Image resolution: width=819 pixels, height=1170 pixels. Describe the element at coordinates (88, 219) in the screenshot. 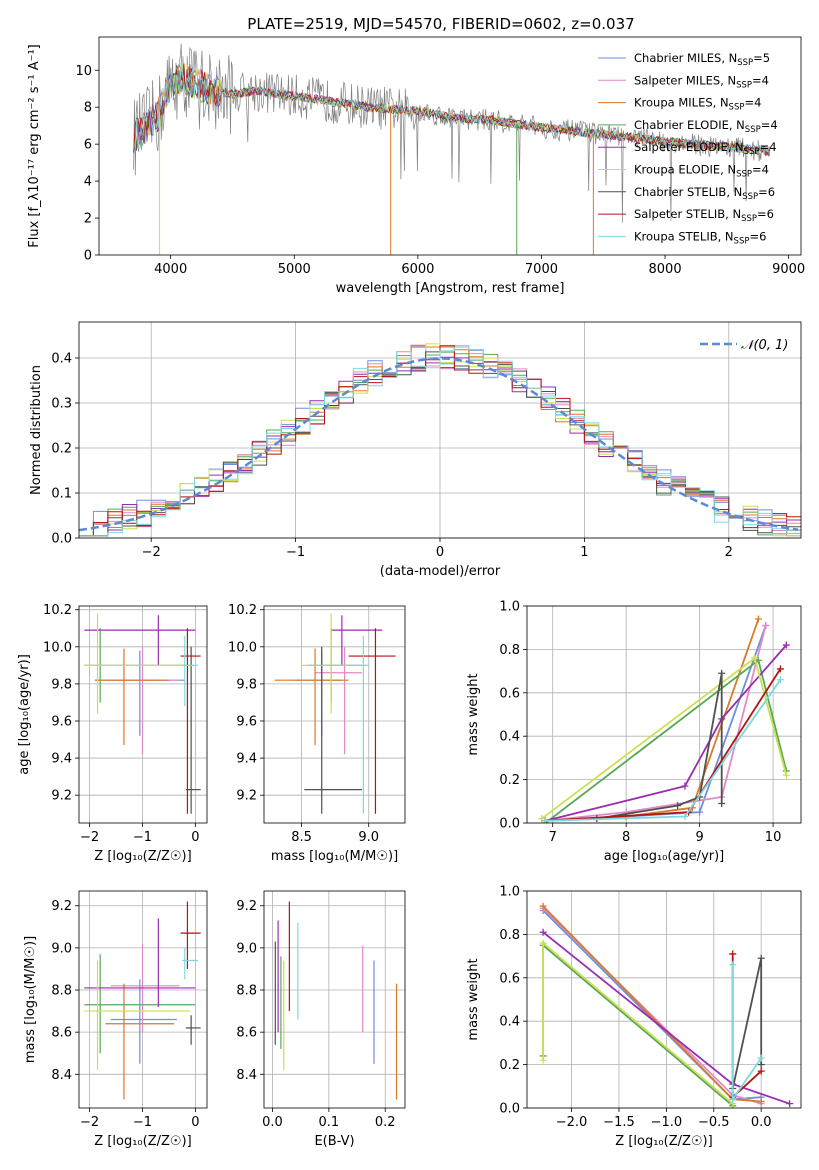

I see `y-tick-label: 2` at that location.